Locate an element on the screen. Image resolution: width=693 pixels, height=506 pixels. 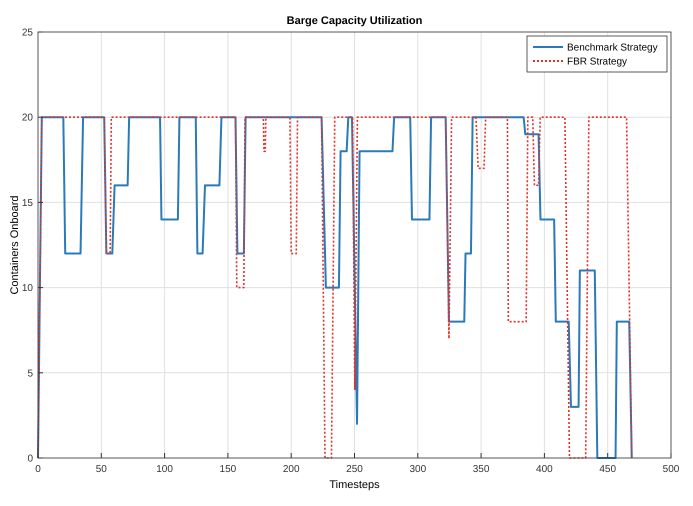
x-tick-label: 450 is located at coordinates (607, 469).